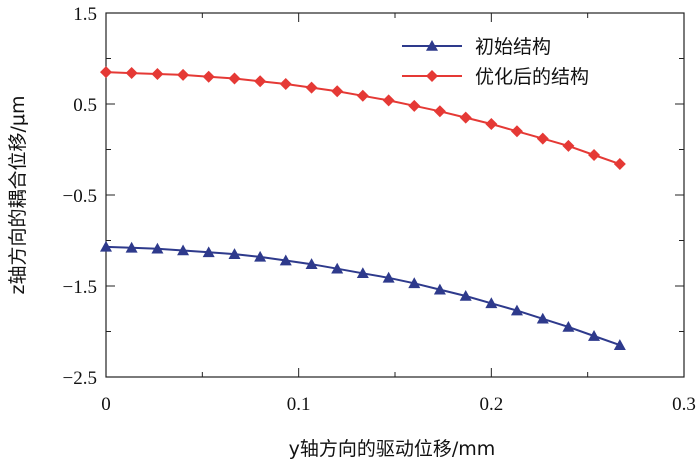 This screenshot has height=466, width=700. I want to click on legend-label: 优化后的结构, so click(532, 77).